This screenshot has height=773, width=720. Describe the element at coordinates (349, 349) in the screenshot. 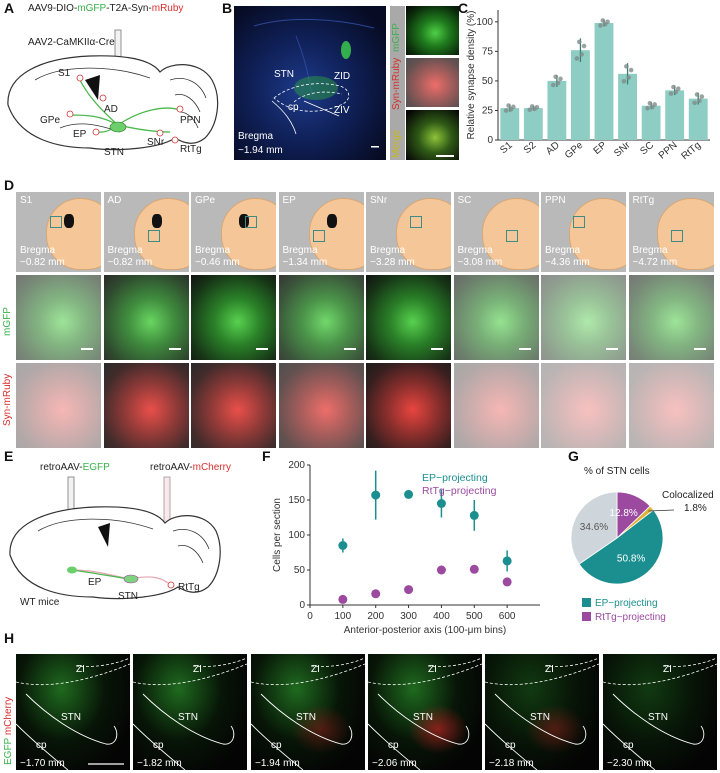

I see `d-mgfp-scalebar-EP` at that location.